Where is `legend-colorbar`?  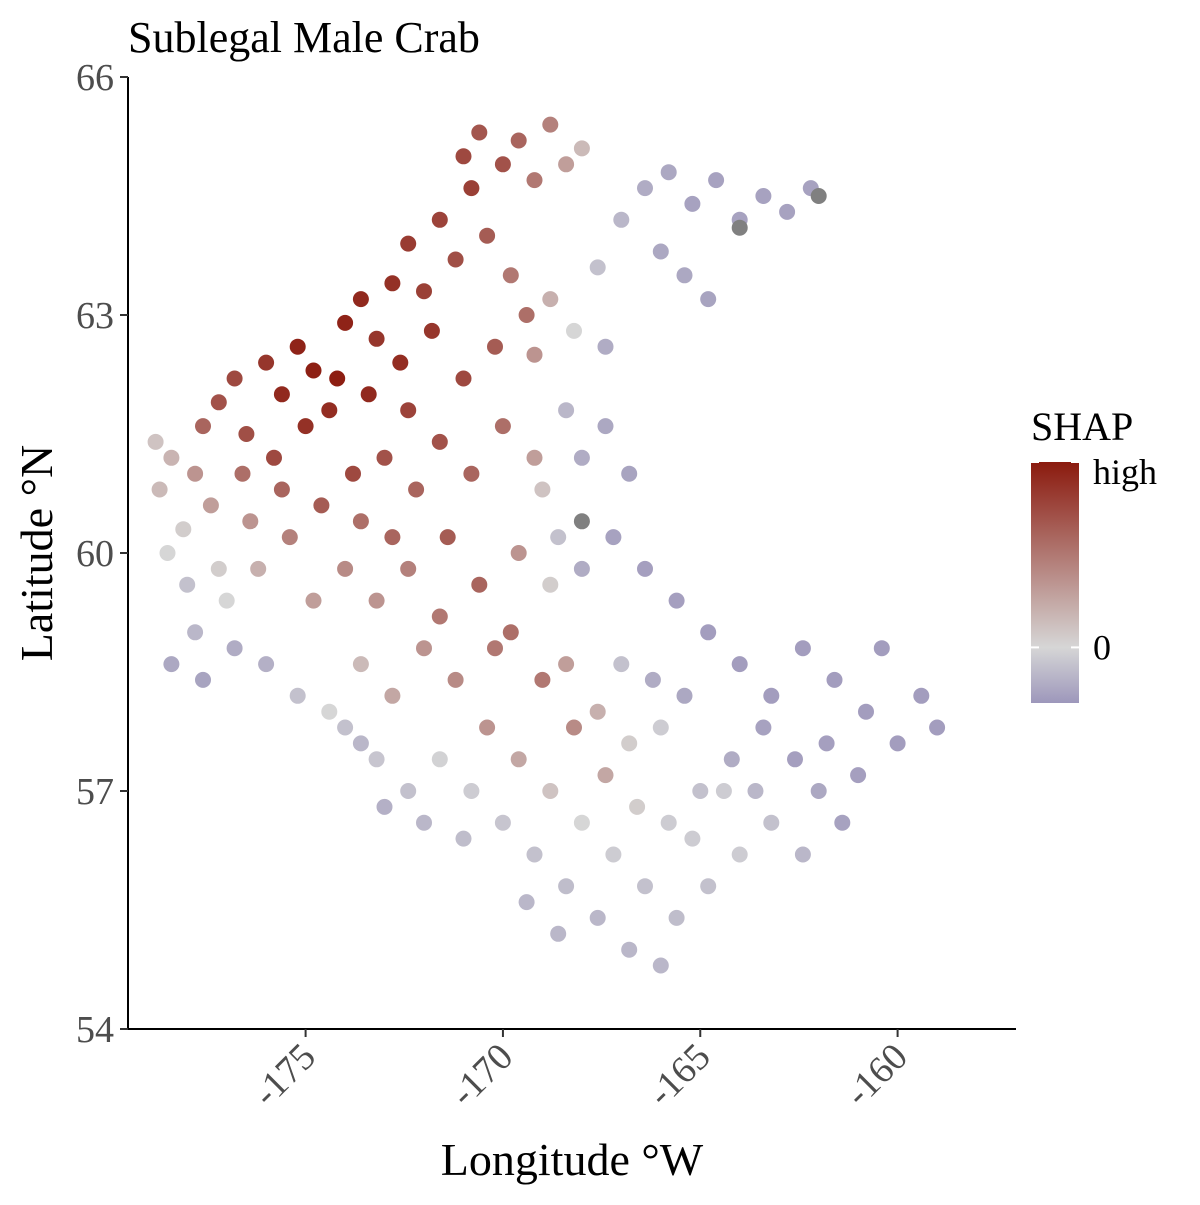
legend-colorbar is located at coordinates (1055, 582).